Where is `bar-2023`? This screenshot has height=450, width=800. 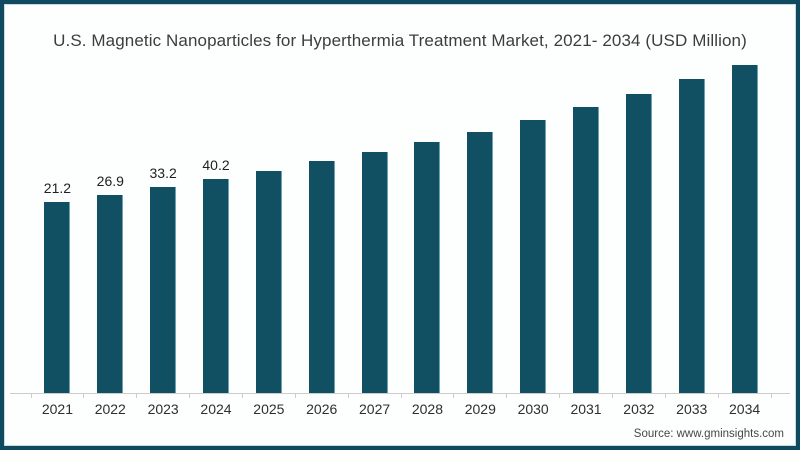
bar-2023 is located at coordinates (163, 290).